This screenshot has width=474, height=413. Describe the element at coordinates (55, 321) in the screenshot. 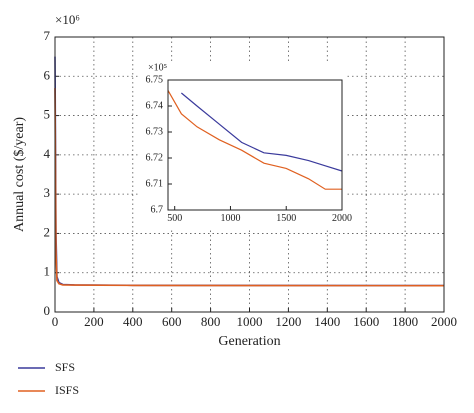

I see `x-tick-label: 0` at that location.